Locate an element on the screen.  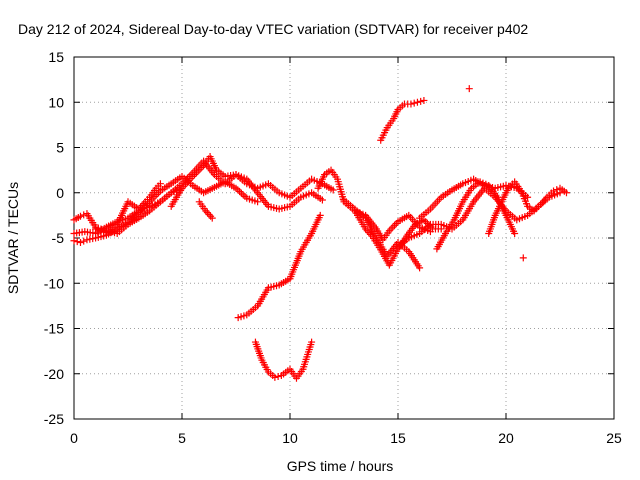
y-tick-label: -20 is located at coordinates (54, 374).